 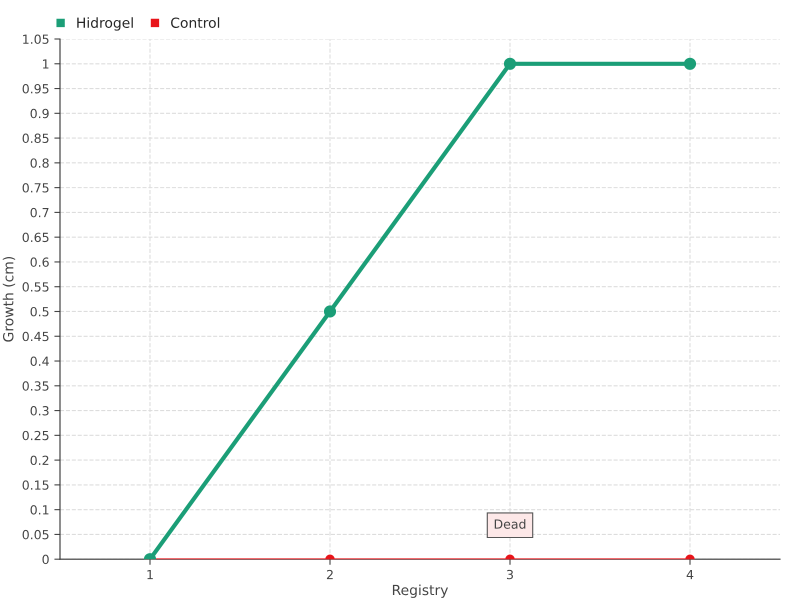 I want to click on y-tick-label: 1.05, so click(x=35, y=39).